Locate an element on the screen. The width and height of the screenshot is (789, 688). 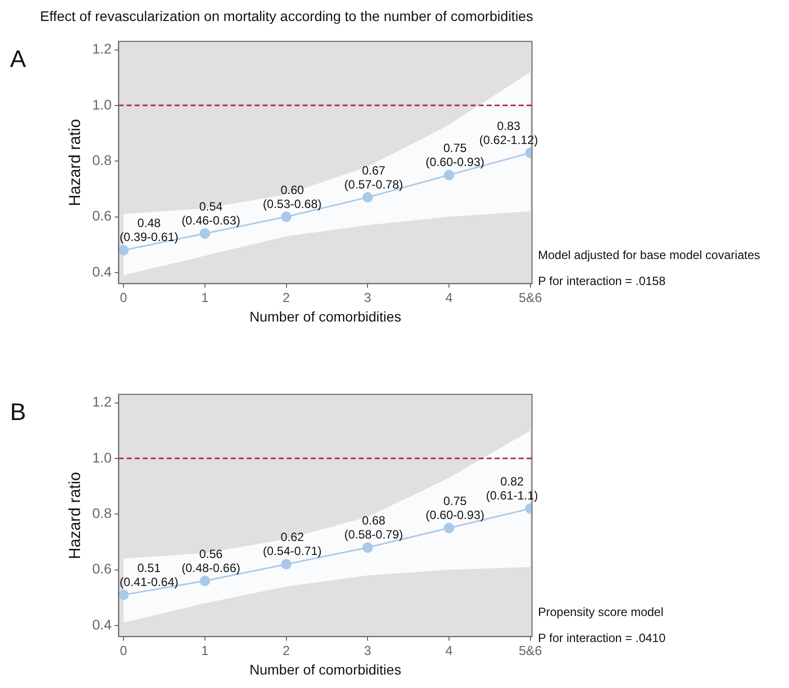
data-label: 0.51 (0.41-0.64) is located at coordinates (149, 574).